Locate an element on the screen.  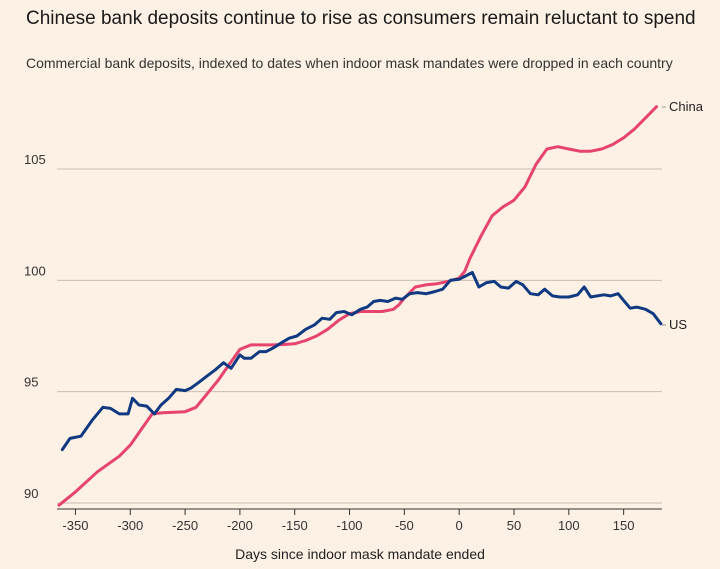
y-tick-label: 95 is located at coordinates (31, 382).